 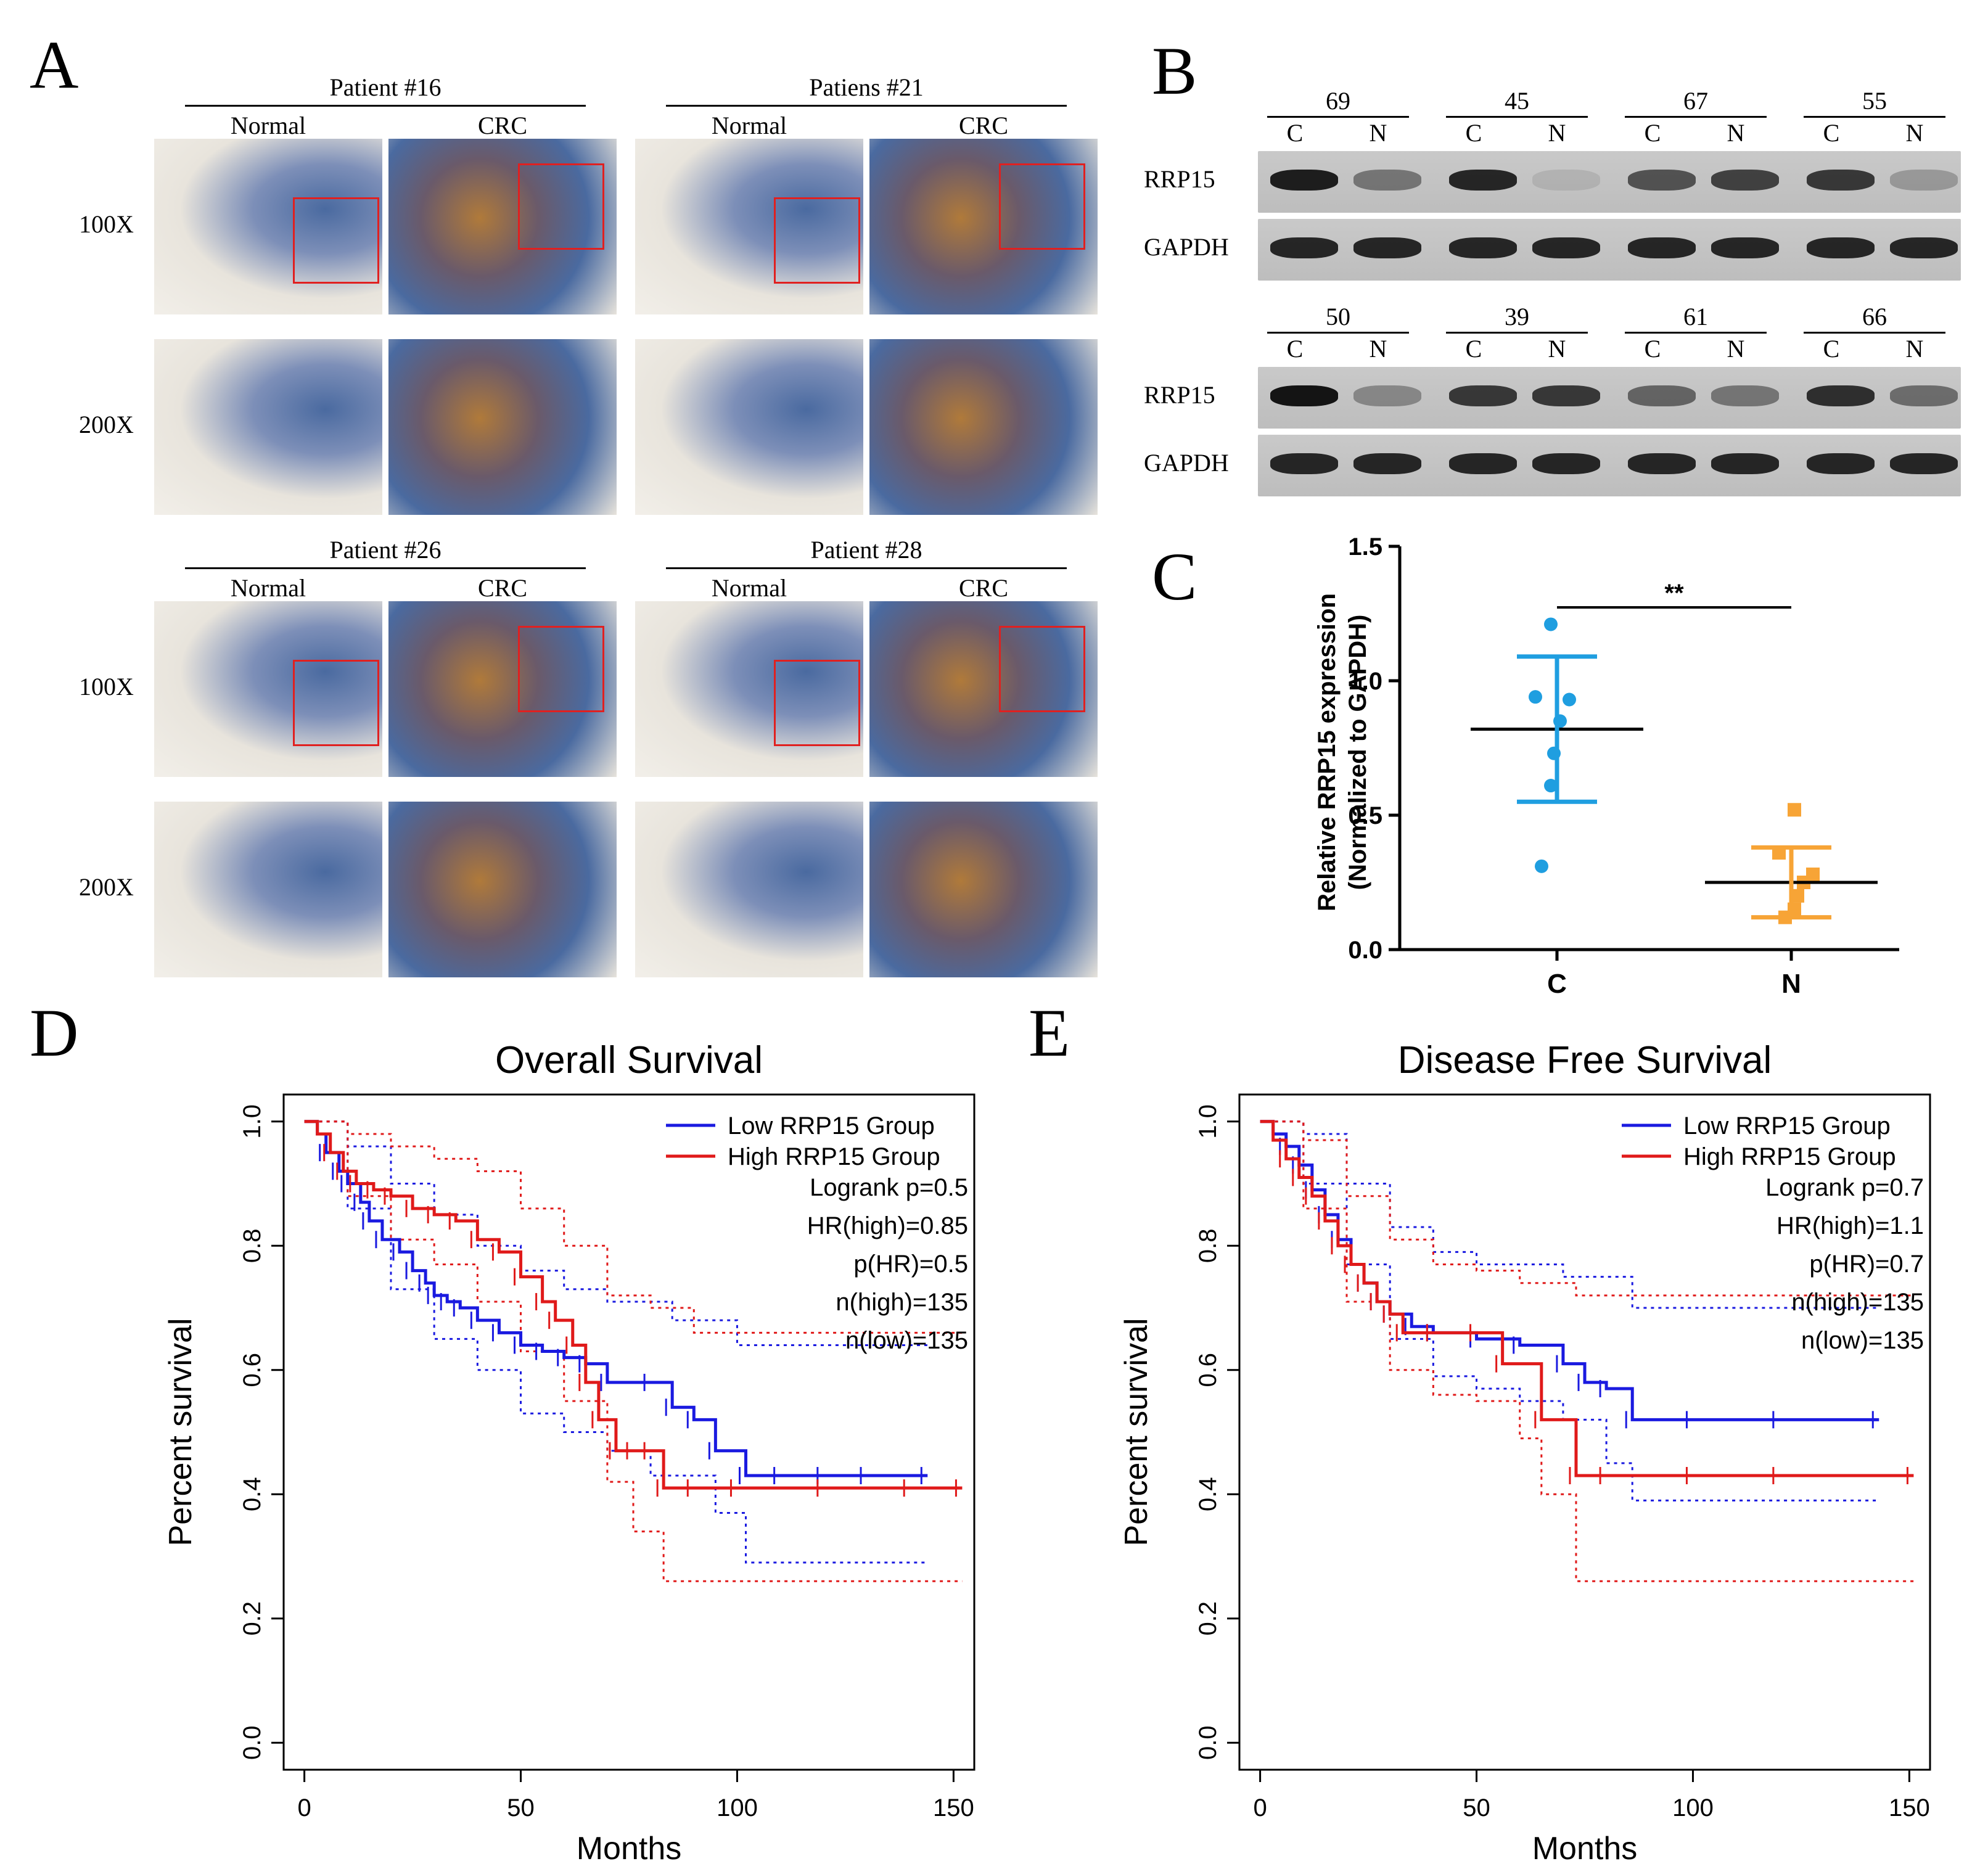 What do you see at coordinates (1866, 1264) in the screenshot?
I see `stats-text: p(HR)=0.7` at bounding box center [1866, 1264].